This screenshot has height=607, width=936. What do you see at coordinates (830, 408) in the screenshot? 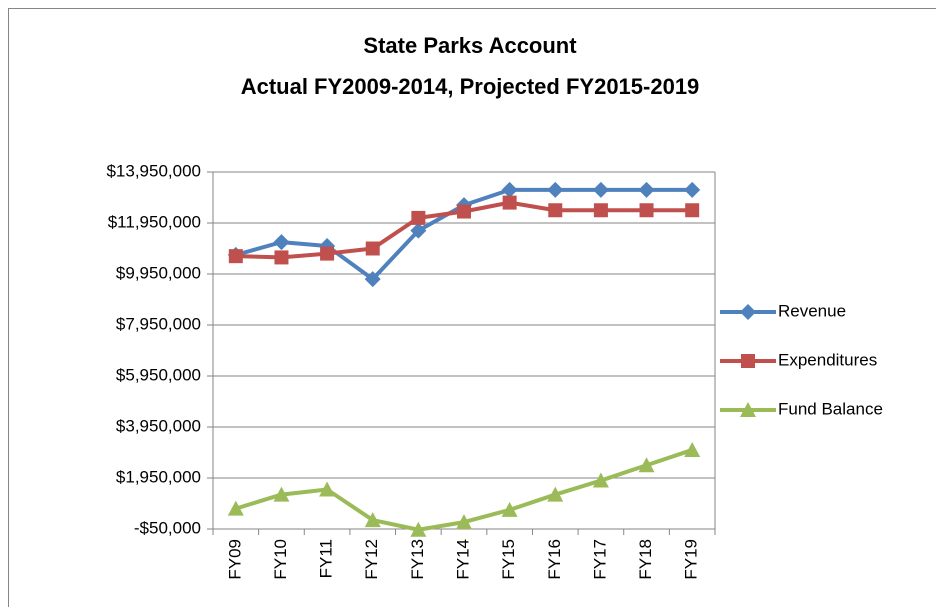
I see `legend-label: Fund Balance` at bounding box center [830, 408].